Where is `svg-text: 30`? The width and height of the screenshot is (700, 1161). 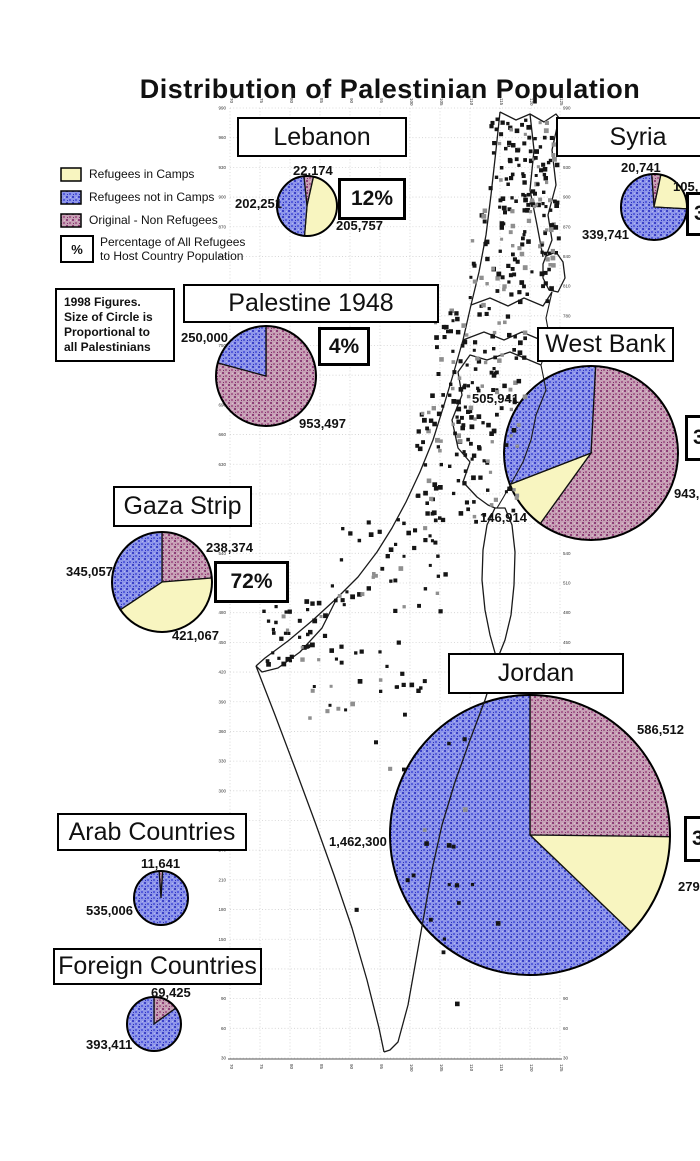
svg-text: 30 is located at coordinates (224, 1058).